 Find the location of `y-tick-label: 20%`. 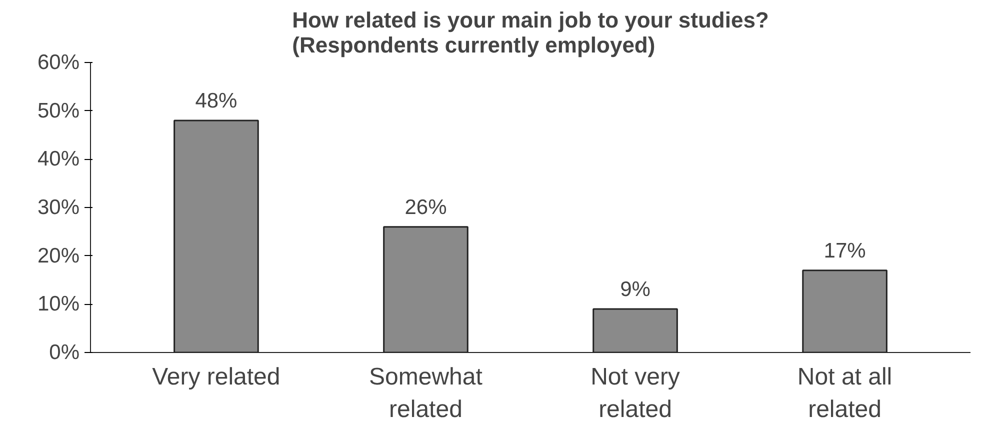

y-tick-label: 20% is located at coordinates (58, 256).